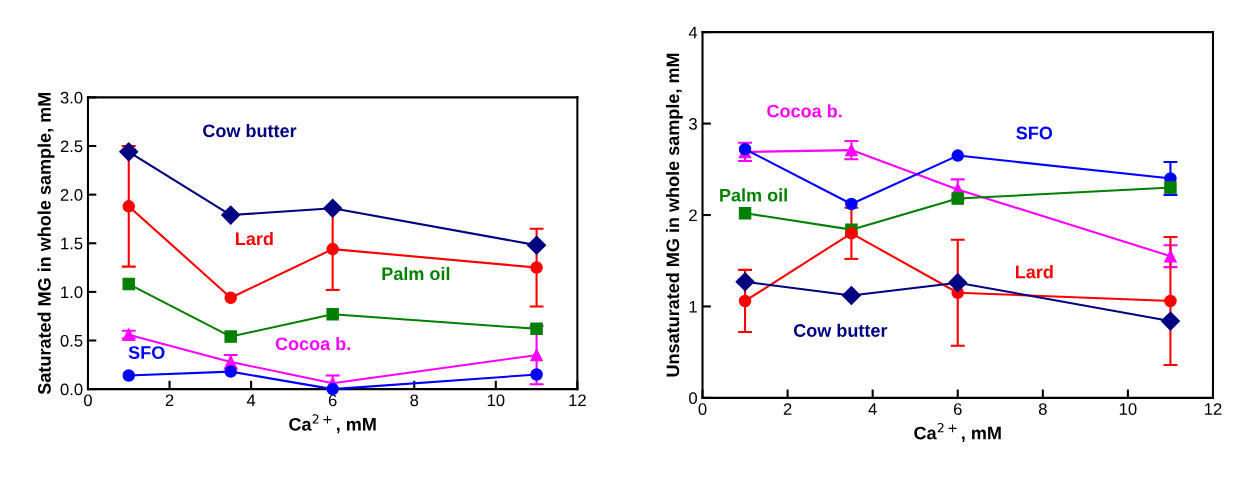  I want to click on y-tick-label: 1.0, so click(72, 292).